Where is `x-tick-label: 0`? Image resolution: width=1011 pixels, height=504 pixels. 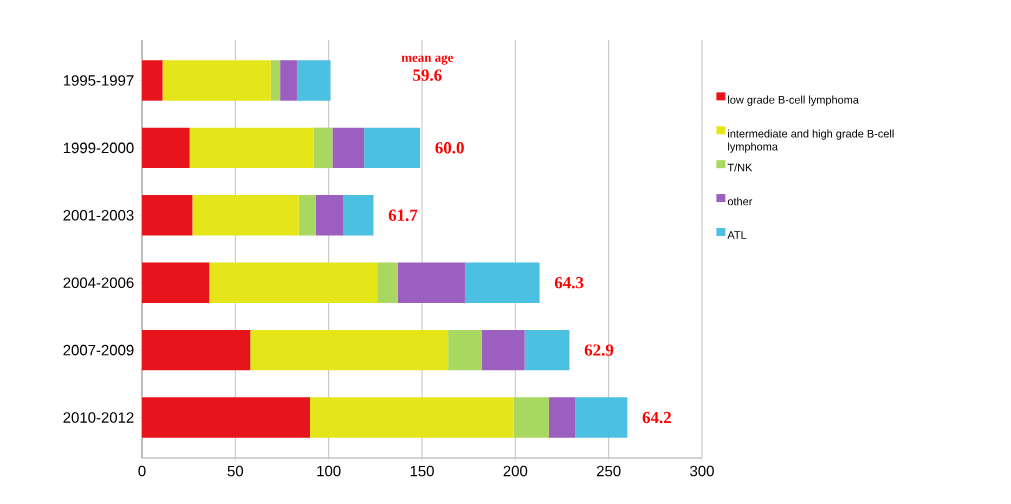
x-tick-label: 0 is located at coordinates (142, 471).